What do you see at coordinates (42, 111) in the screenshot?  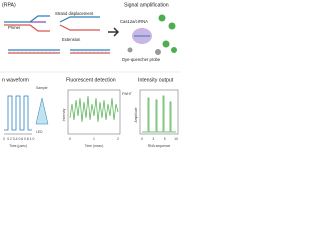 I see `sample-tube` at bounding box center [42, 111].